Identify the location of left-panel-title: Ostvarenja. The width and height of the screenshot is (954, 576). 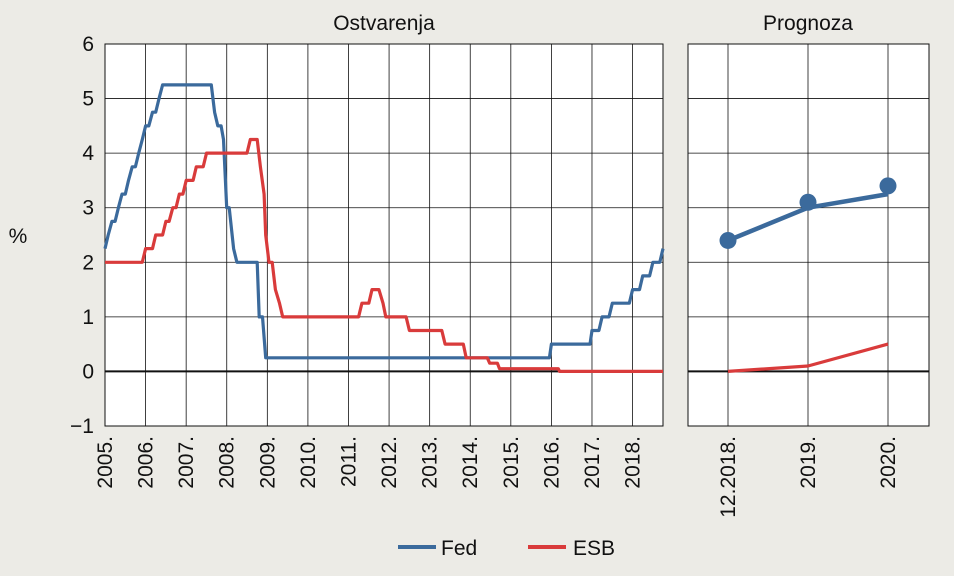
(384, 23).